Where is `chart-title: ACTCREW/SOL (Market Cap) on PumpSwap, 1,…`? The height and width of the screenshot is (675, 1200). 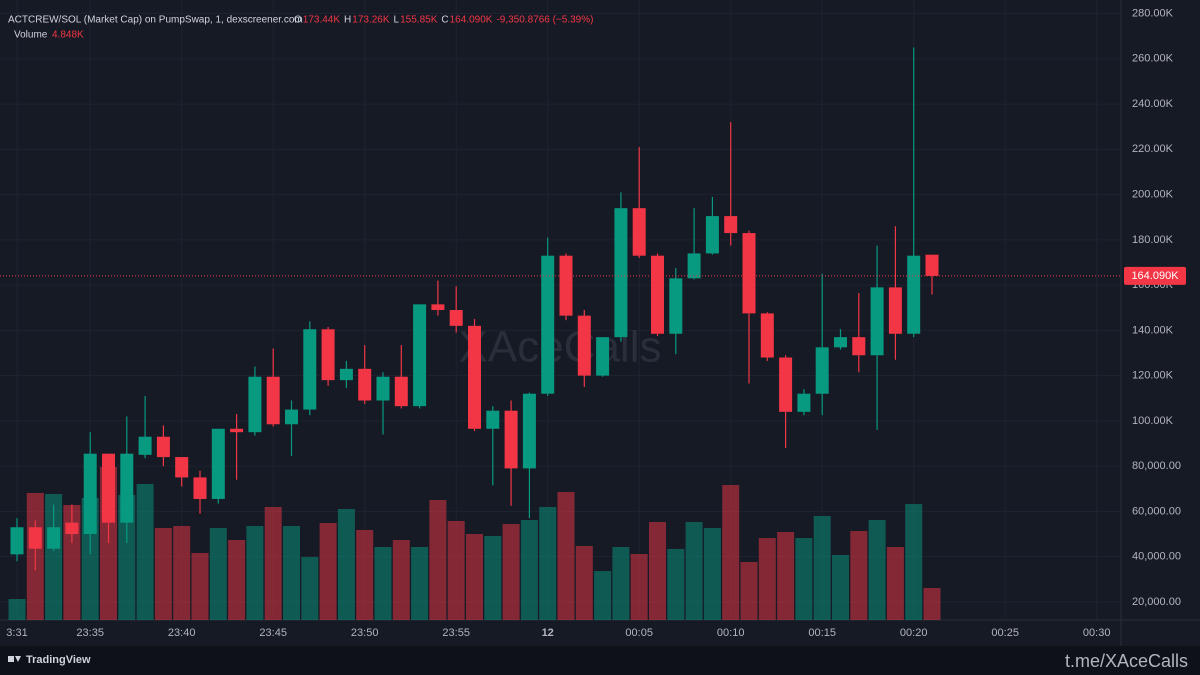 chart-title: ACTCREW/SOL (Market Cap) on PumpSwap, 1,… is located at coordinates (155, 20).